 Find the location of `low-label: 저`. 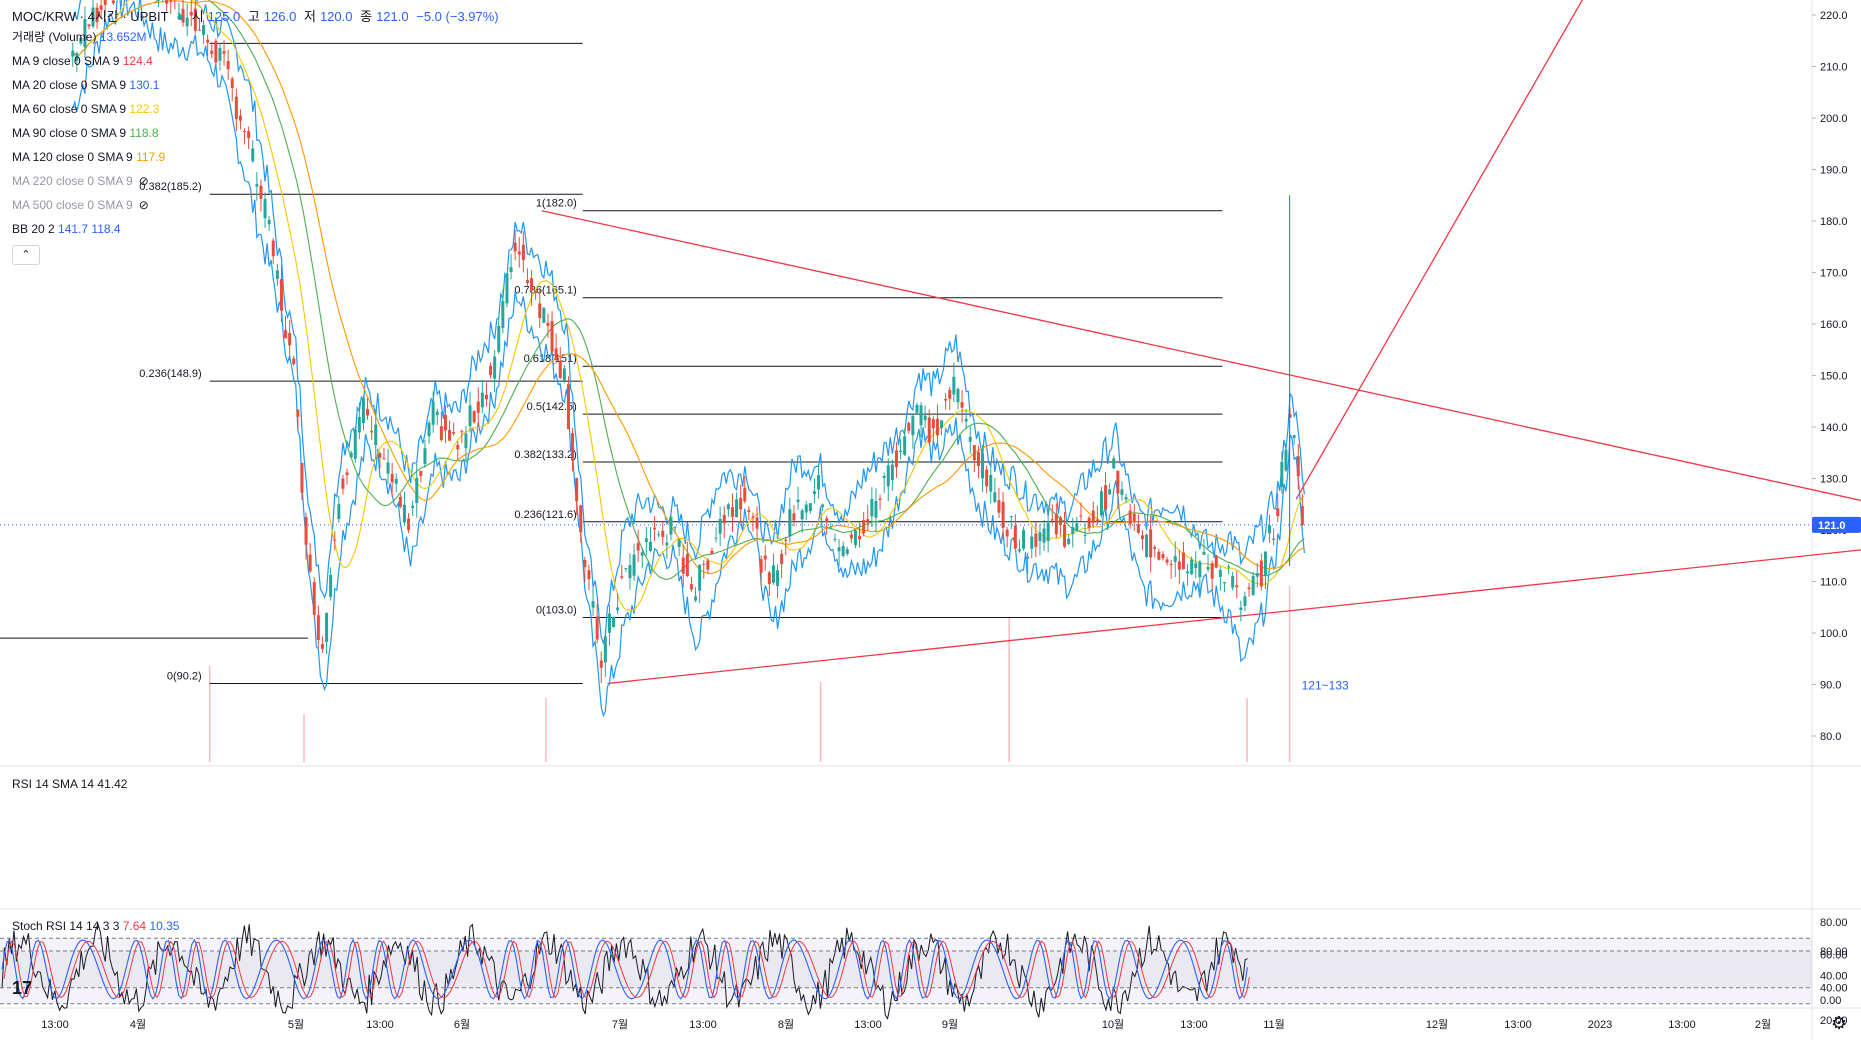

low-label: 저 is located at coordinates (309, 16).